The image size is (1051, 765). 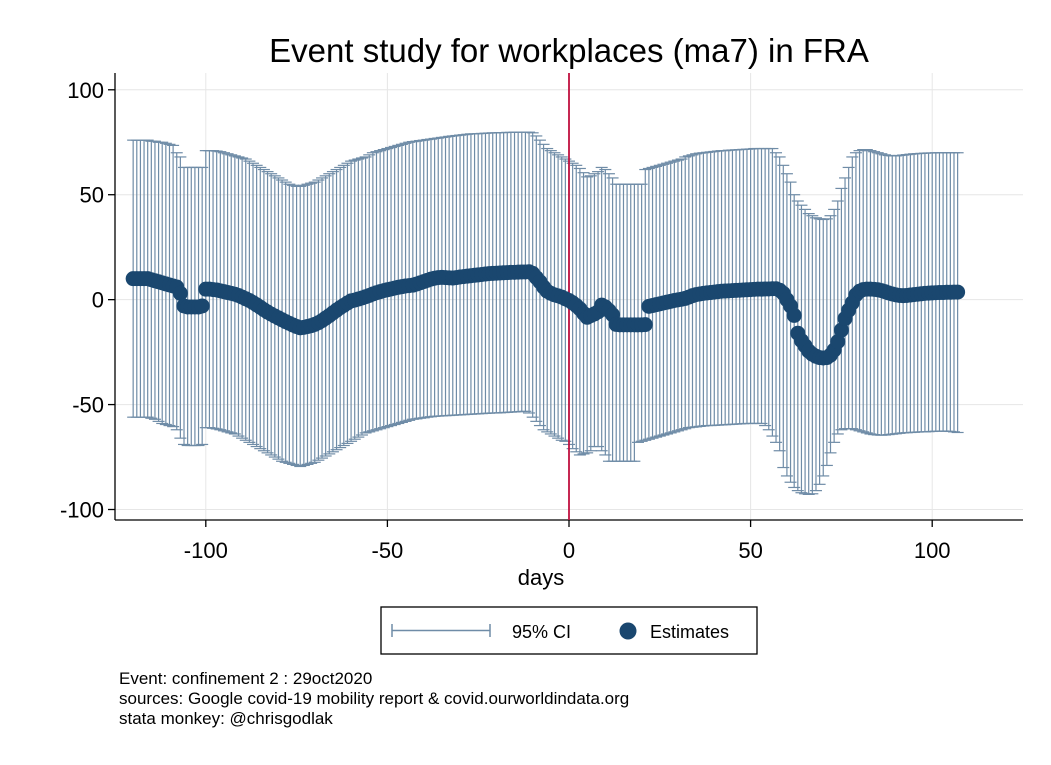 What do you see at coordinates (85, 90) in the screenshot?
I see `y-tick-label: 100` at bounding box center [85, 90].